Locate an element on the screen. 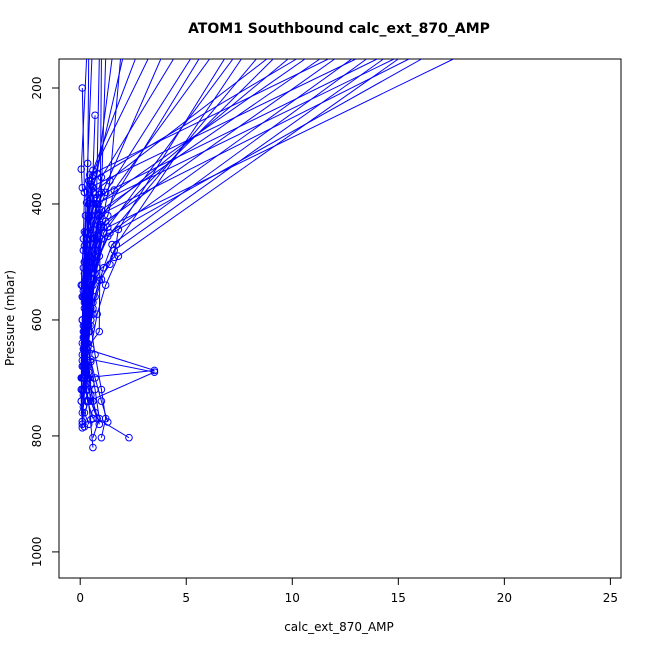 The height and width of the screenshot is (650, 650). y-tick-label: 200 is located at coordinates (37, 88).